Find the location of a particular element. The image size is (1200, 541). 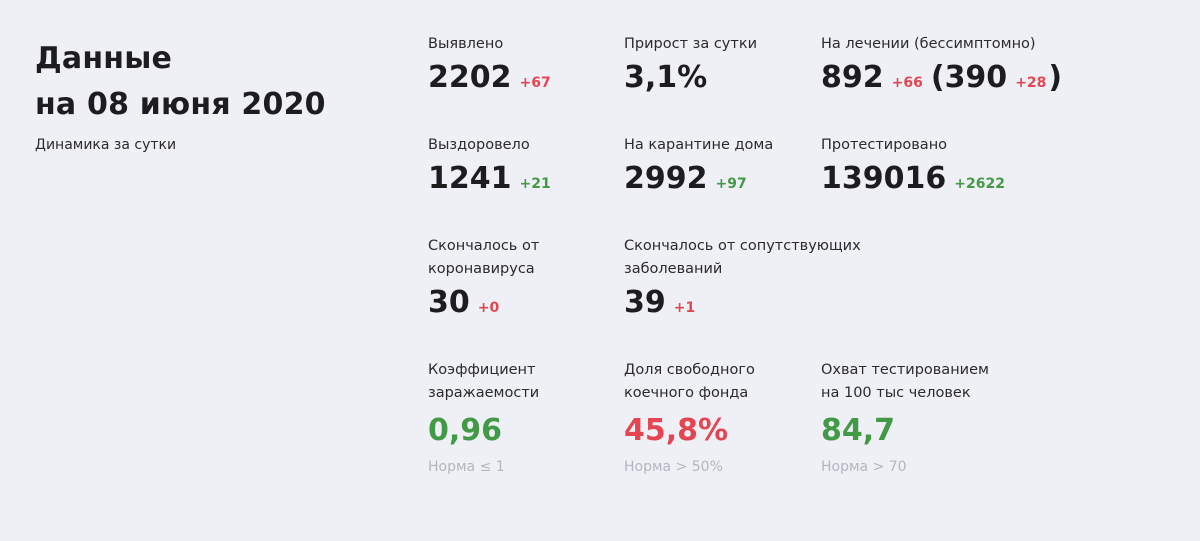

stat-norm: Норма > 50% is located at coordinates (673, 467).